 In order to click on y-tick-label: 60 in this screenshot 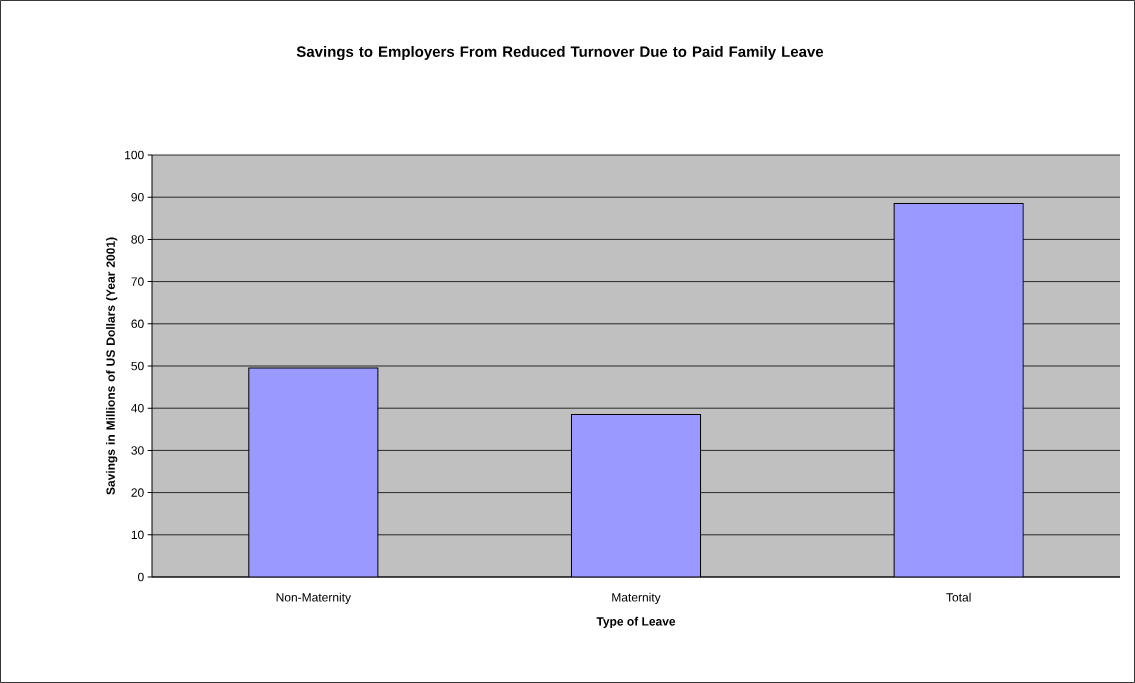, I will do `click(137, 324)`.